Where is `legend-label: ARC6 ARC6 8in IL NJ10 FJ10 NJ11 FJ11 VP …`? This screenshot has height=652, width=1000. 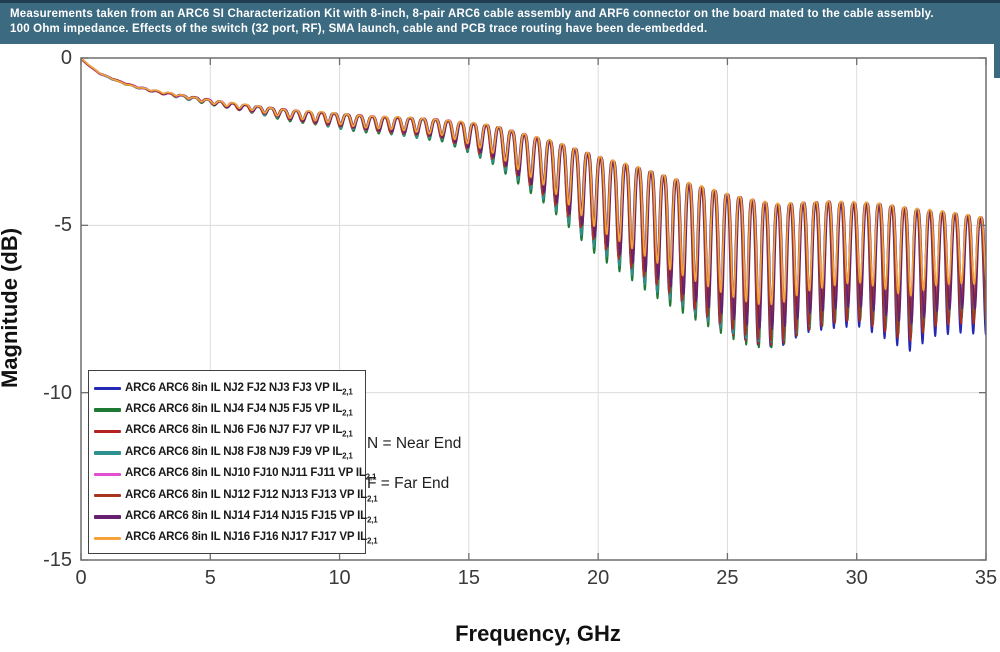
legend-label: ARC6 ARC6 8in IL NJ10 FJ10 NJ11 FJ11 VP … is located at coordinates (251, 474).